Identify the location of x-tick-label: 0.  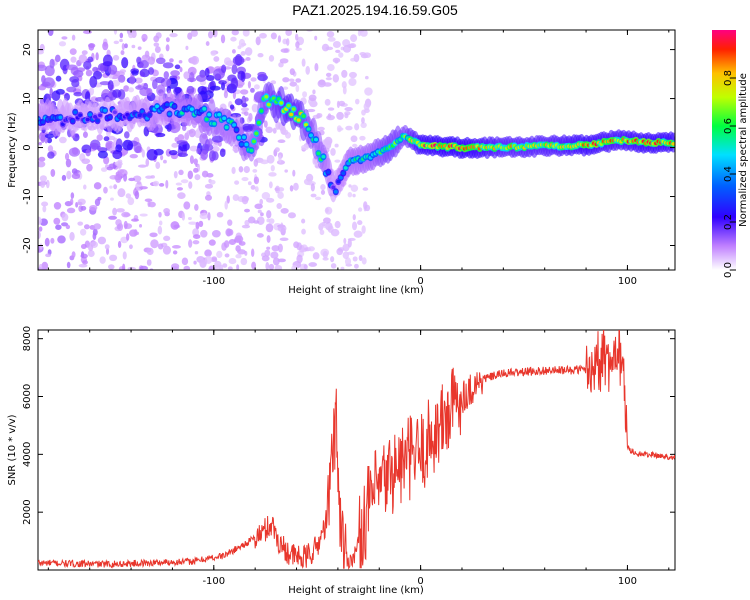
(420, 581).